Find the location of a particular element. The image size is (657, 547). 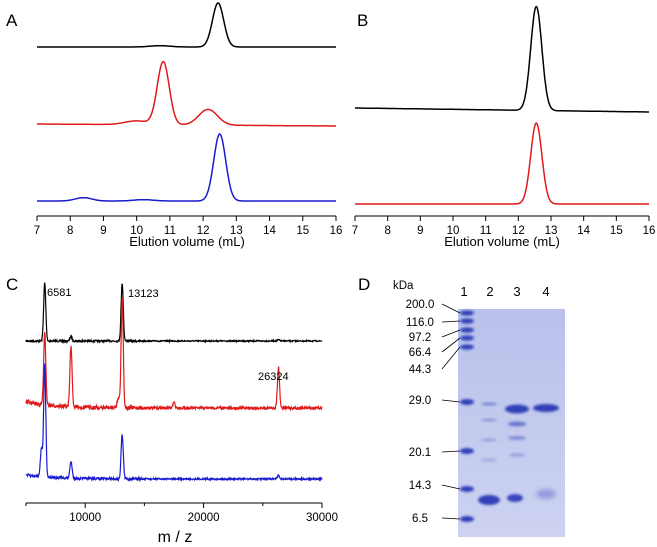

trace-blue is located at coordinates (186, 167).